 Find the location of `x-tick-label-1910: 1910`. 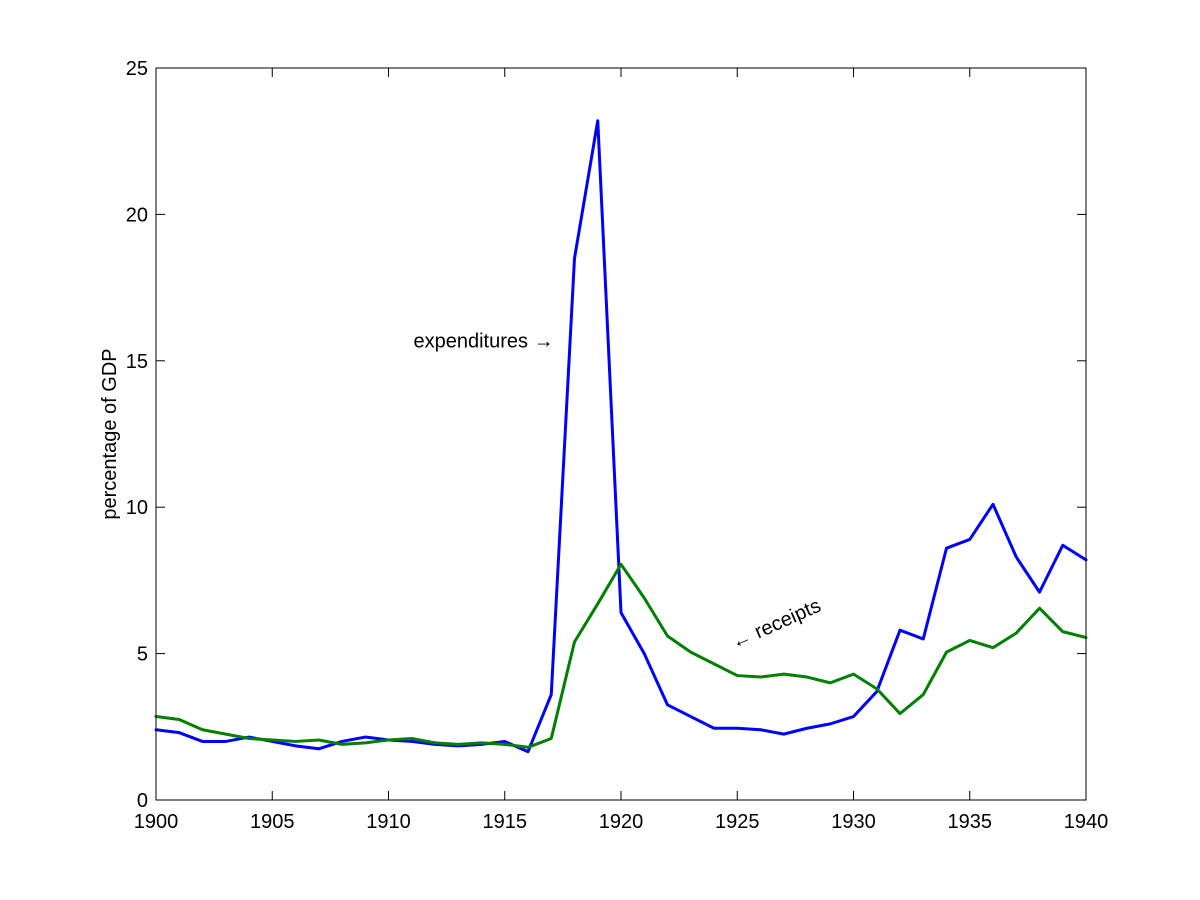

x-tick-label-1910: 1910 is located at coordinates (388, 822).